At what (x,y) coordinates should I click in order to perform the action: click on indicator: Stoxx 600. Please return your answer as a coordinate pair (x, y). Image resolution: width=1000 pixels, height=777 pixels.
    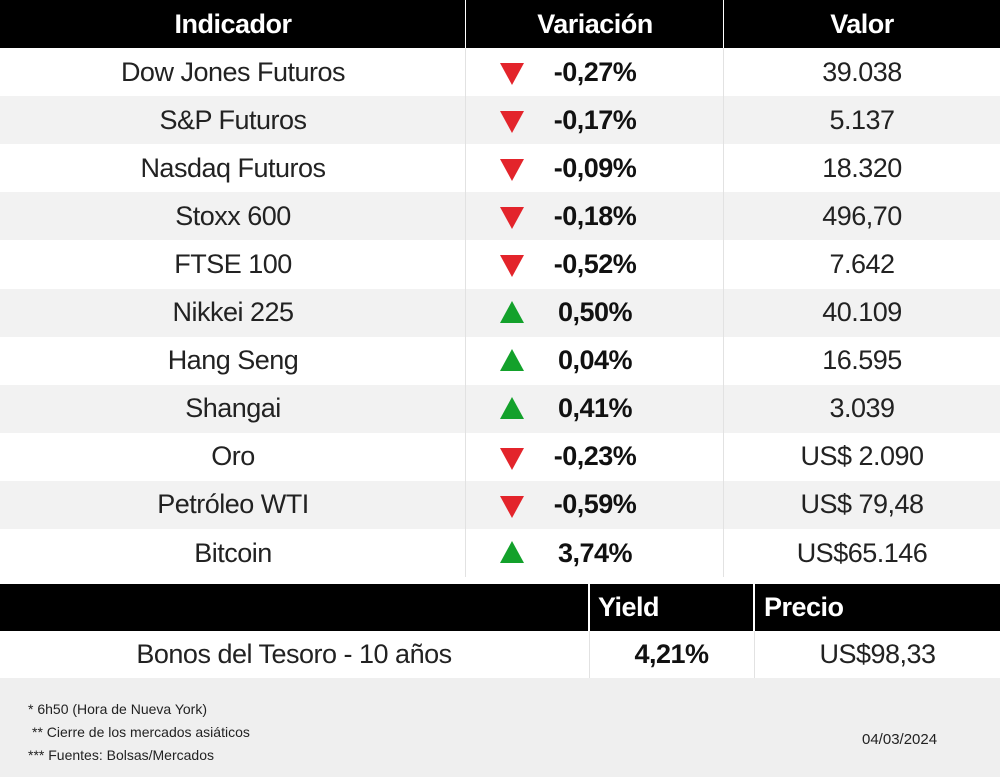
    Looking at the image, I should click on (233, 215).